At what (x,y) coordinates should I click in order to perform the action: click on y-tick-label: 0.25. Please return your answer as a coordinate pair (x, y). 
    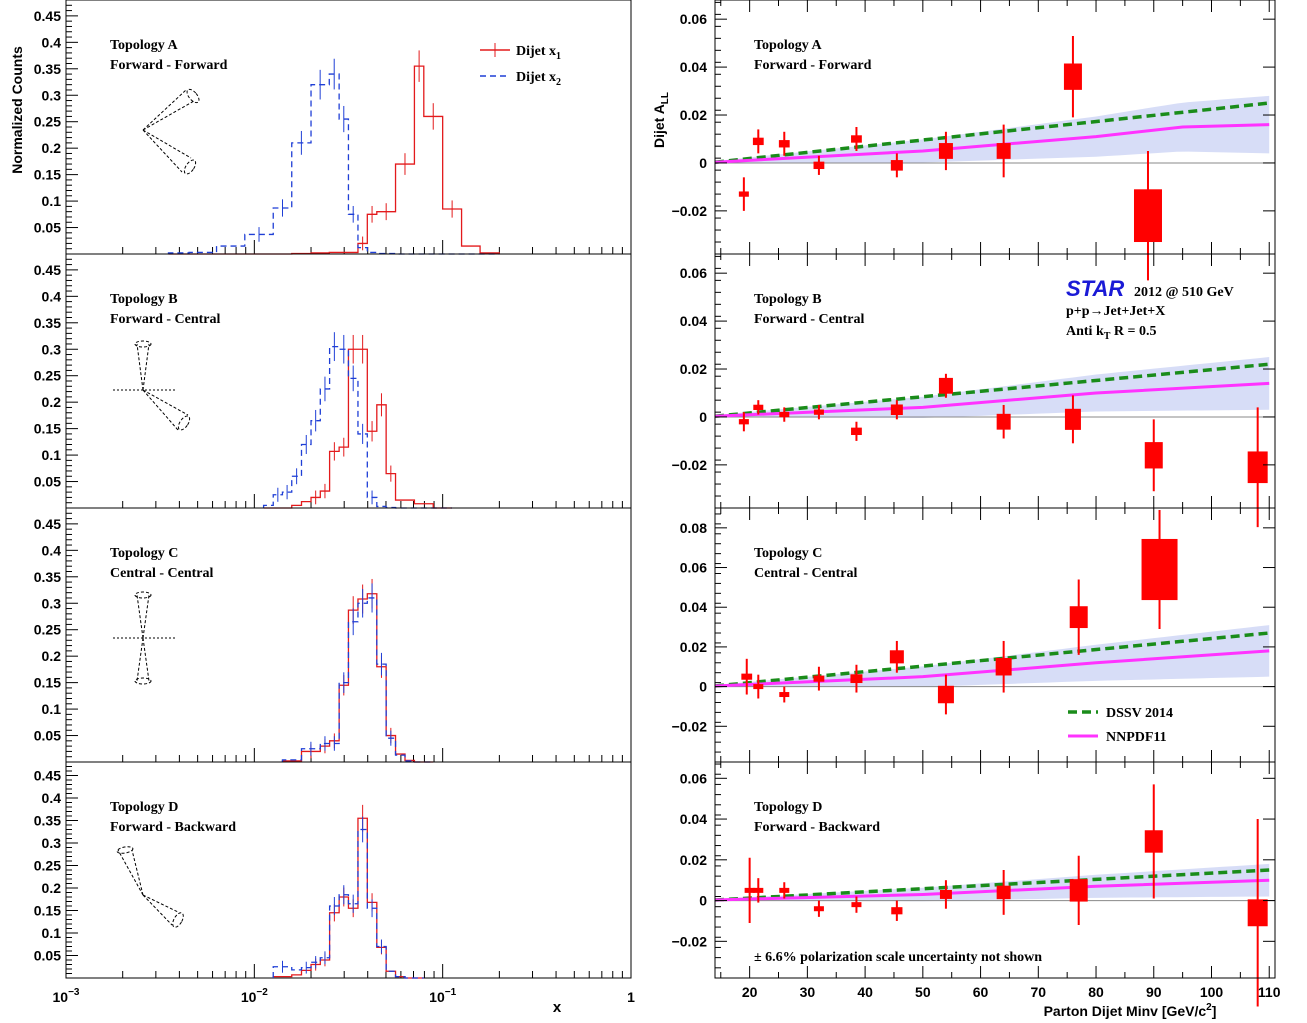
    Looking at the image, I should click on (47, 630).